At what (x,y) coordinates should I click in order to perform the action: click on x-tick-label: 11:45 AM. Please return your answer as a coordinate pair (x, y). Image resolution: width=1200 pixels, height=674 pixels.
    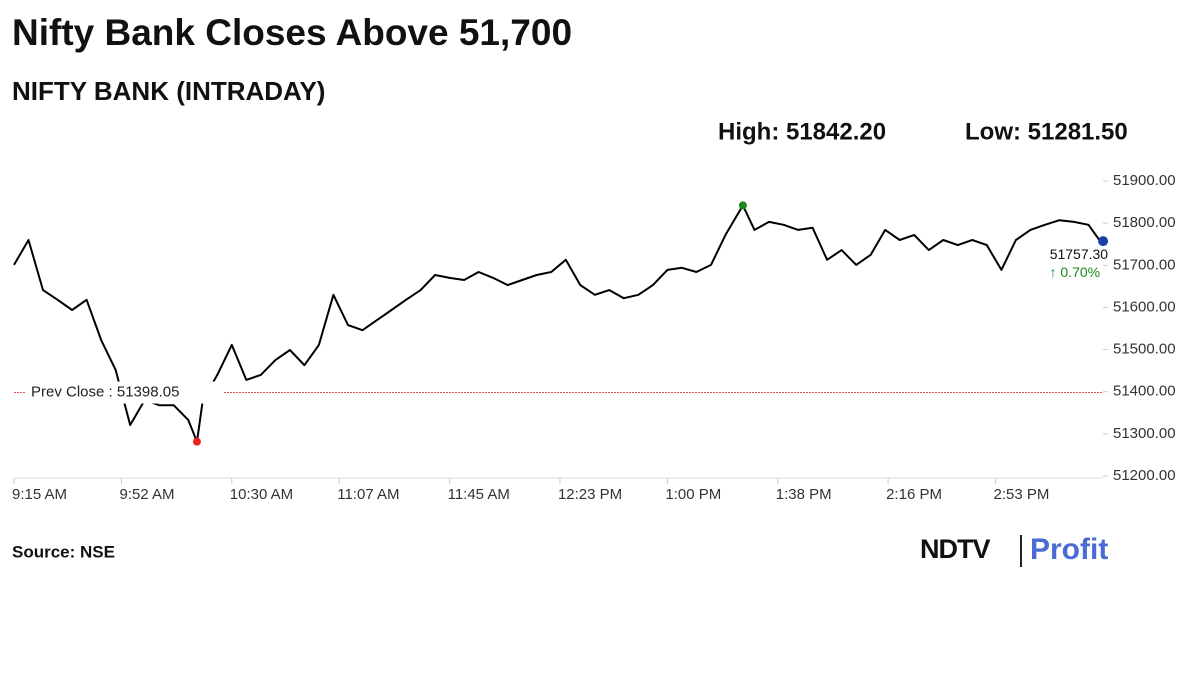
    Looking at the image, I should click on (479, 494).